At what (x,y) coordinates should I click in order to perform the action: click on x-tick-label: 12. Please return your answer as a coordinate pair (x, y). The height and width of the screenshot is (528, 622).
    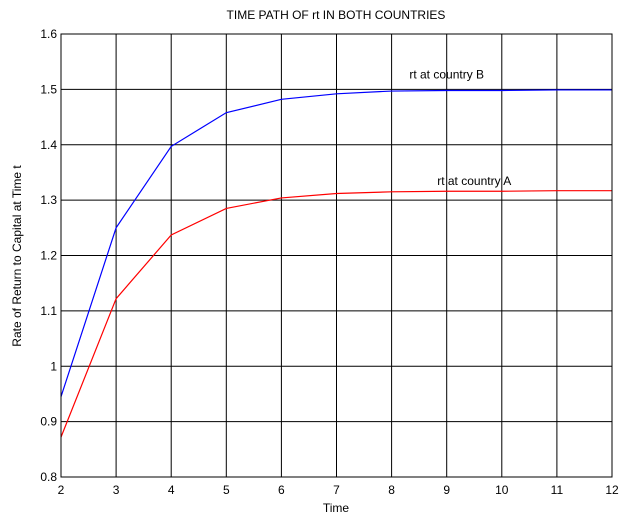
    Looking at the image, I should click on (612, 490).